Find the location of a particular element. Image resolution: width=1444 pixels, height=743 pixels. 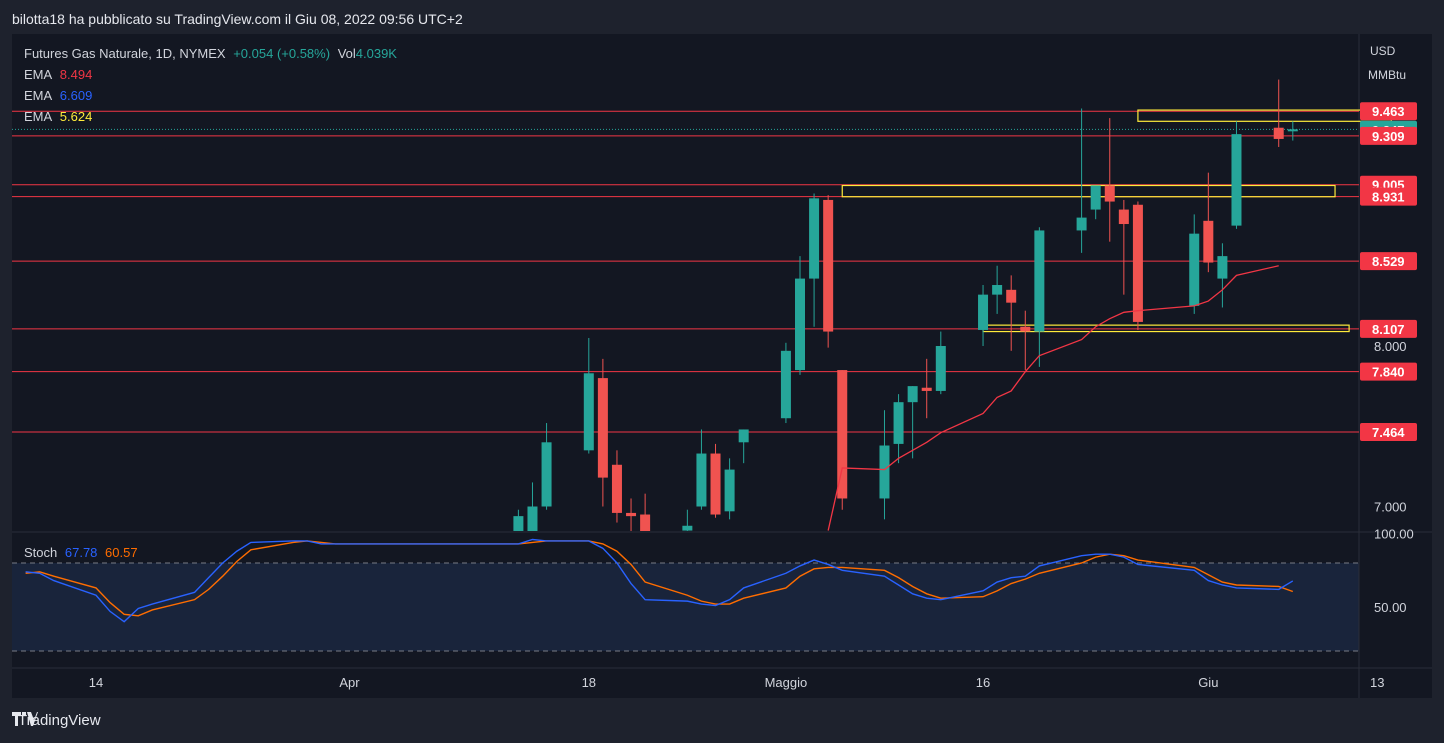

time-tick-label: 14 is located at coordinates (96, 682).